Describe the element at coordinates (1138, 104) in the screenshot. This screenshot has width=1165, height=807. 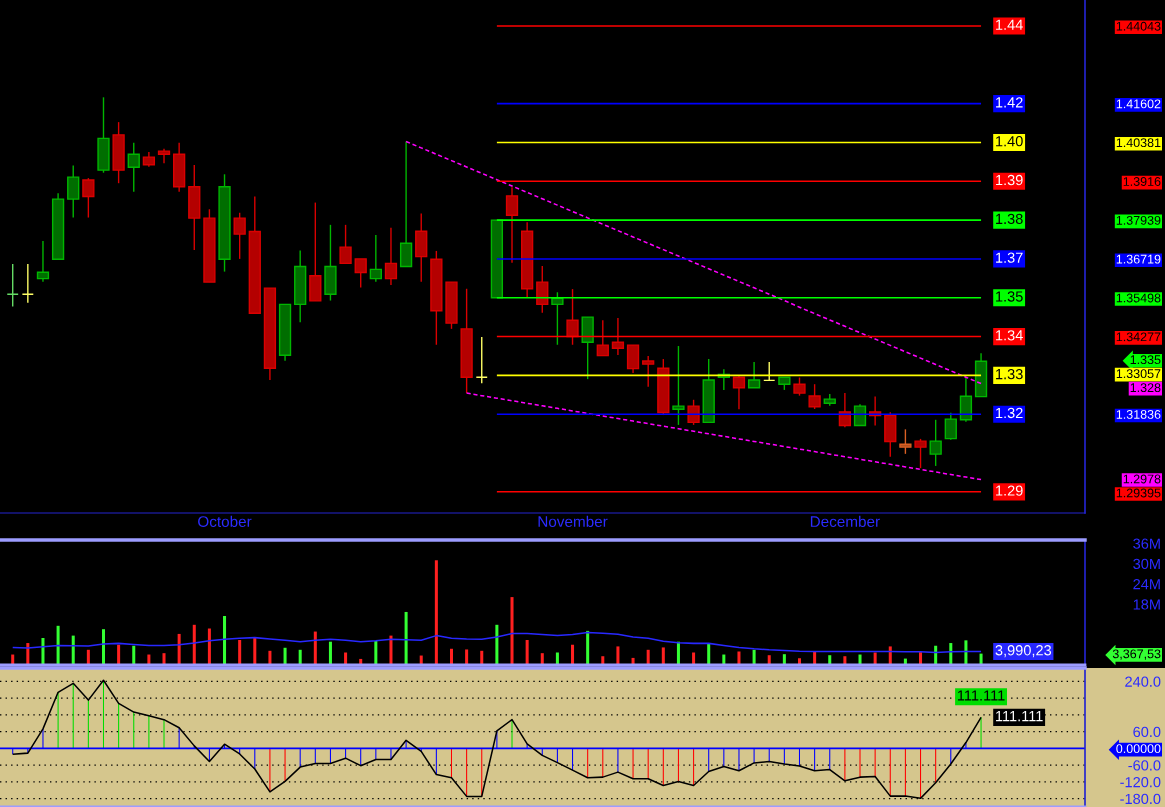
I see `y-tick-label: 1.41602` at that location.